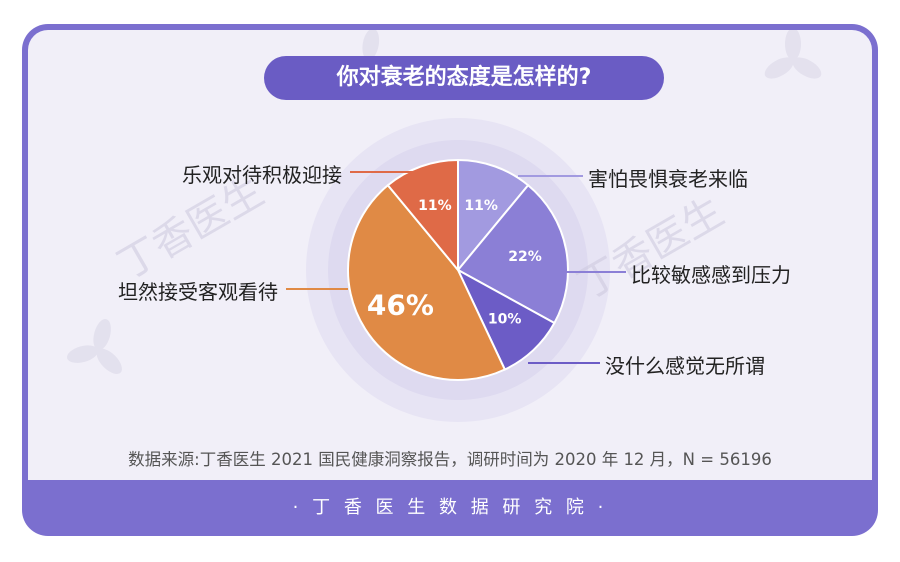 The width and height of the screenshot is (900, 562). I want to click on slice-category-label: 害怕畏惧衰老来临, so click(668, 179).